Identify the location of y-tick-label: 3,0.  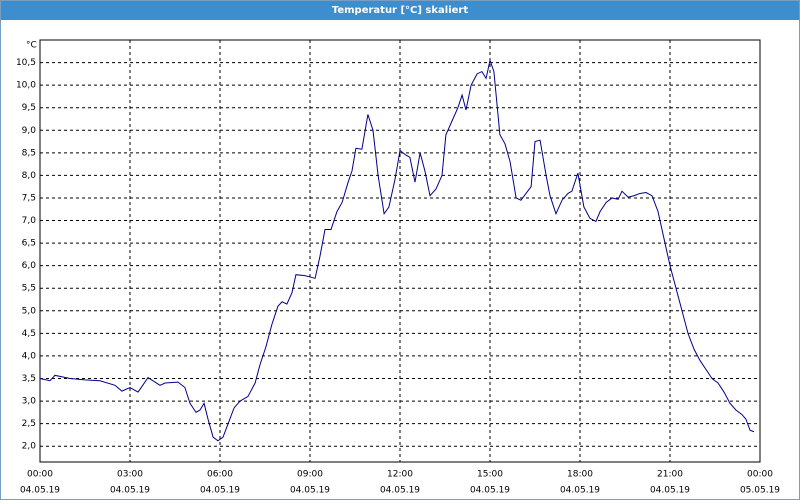
(29, 402).